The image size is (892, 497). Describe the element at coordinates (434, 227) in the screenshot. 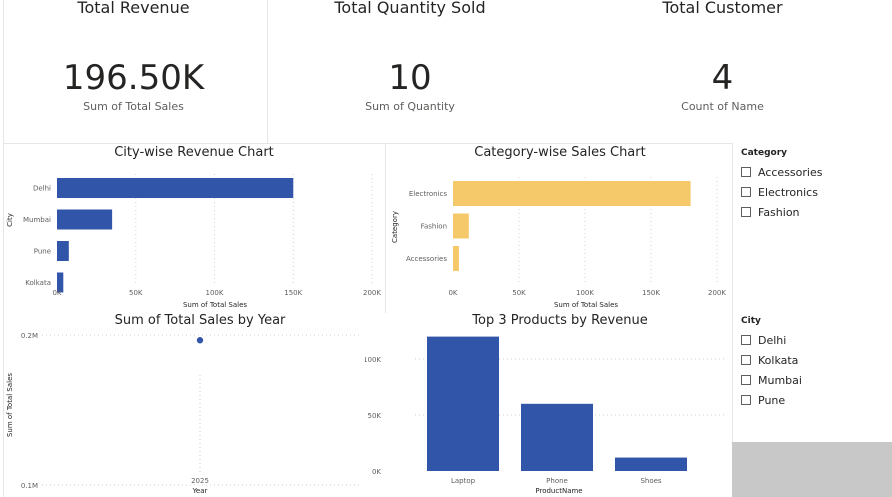

I see `y-tick-label: Fashion` at that location.